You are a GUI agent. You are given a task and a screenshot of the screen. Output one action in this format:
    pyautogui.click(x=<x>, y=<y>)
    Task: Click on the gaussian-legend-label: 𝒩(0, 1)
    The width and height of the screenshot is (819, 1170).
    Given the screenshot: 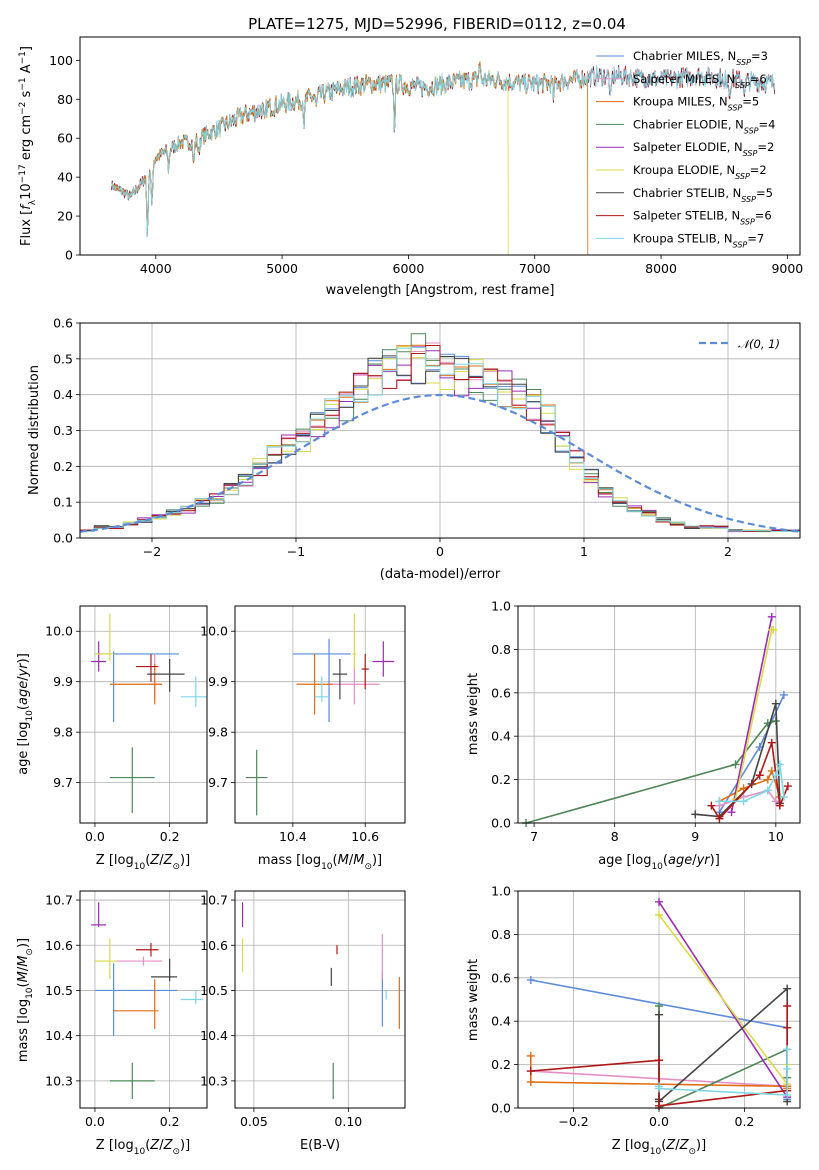 What is the action you would take?
    pyautogui.click(x=759, y=344)
    